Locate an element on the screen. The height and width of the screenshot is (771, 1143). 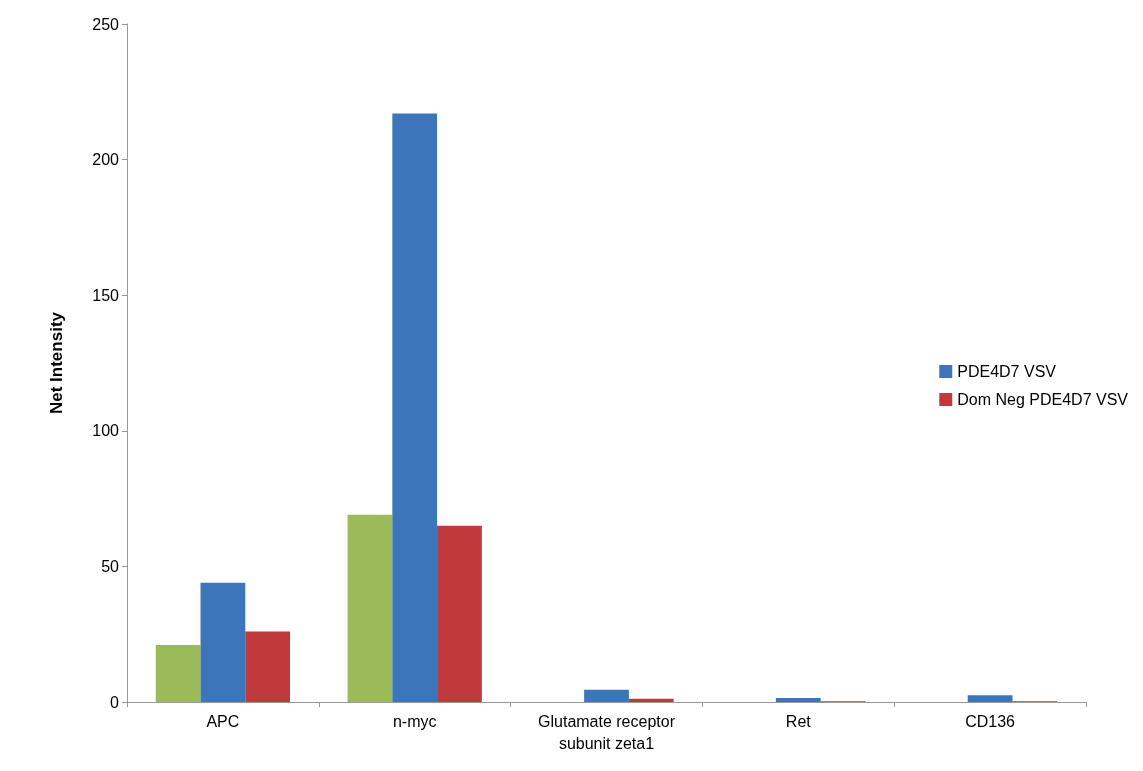
y-tick-label: 200 is located at coordinates (106, 160).